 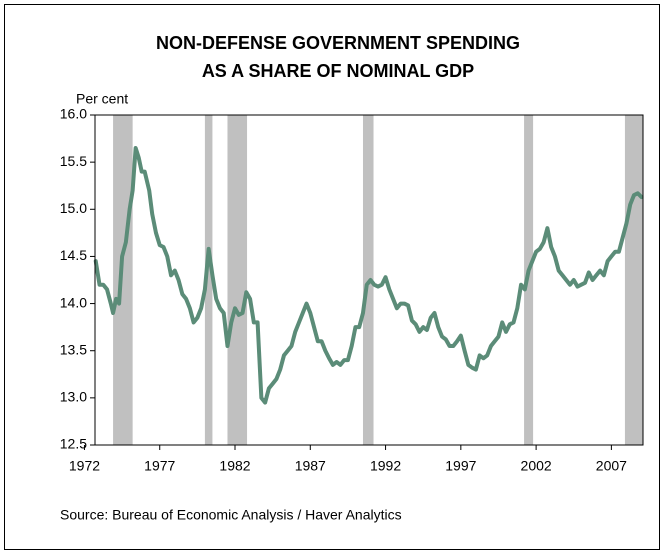 I want to click on x-tick-label: 1992, so click(x=385, y=466).